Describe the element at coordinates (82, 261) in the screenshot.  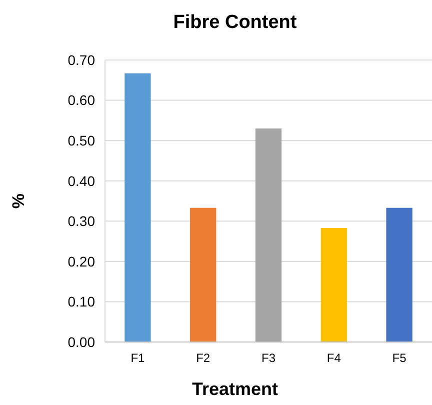
I see `y-tick-label: 0.20` at that location.